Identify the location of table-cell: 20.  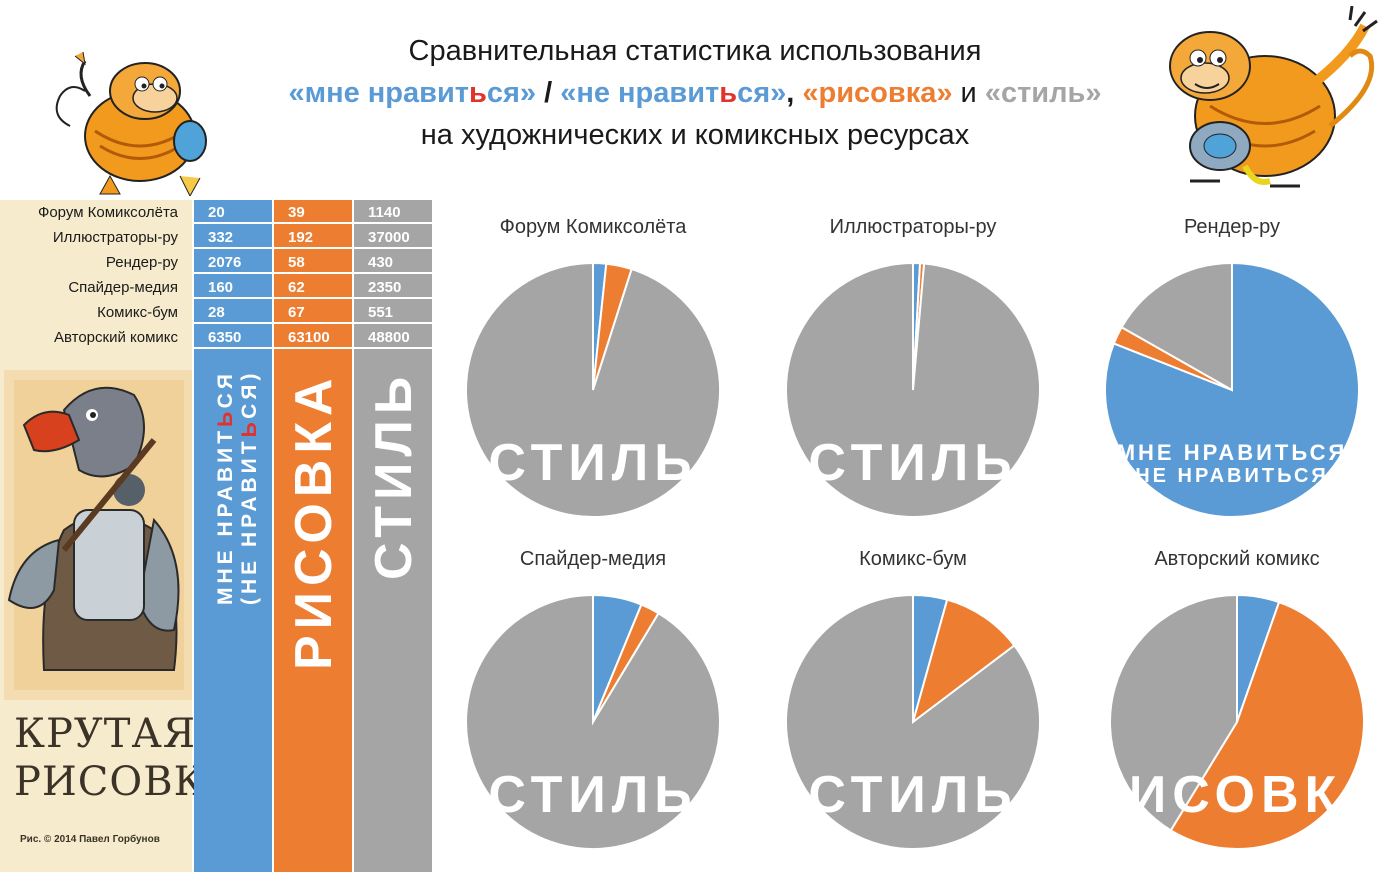
(233, 213).